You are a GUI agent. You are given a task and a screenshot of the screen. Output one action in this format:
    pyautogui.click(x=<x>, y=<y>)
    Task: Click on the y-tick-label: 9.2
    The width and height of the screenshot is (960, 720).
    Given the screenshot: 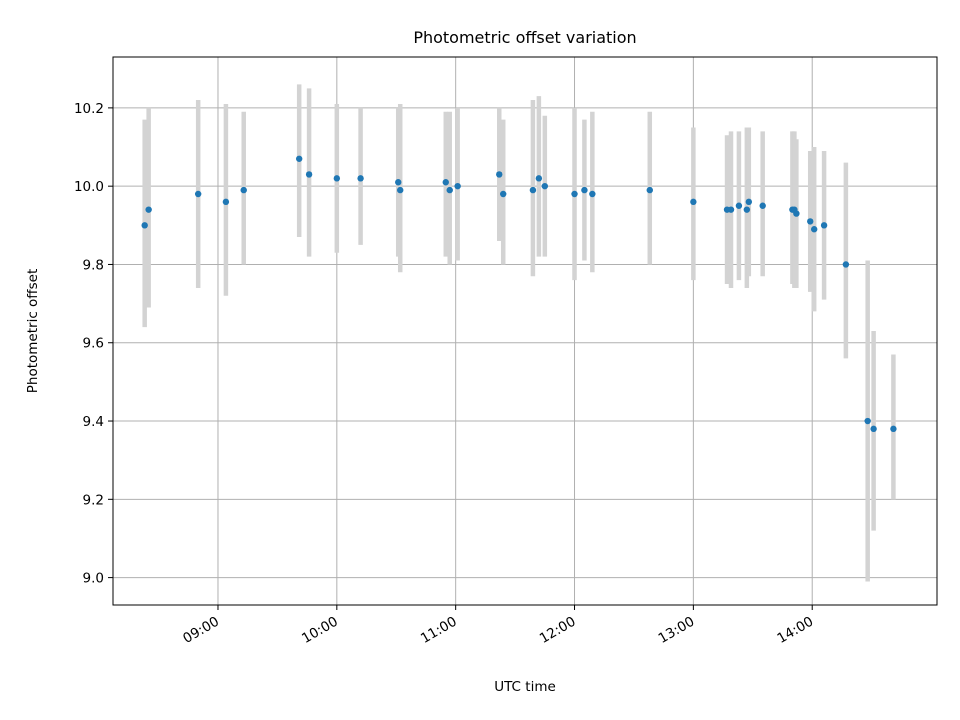 What is the action you would take?
    pyautogui.click(x=93, y=500)
    